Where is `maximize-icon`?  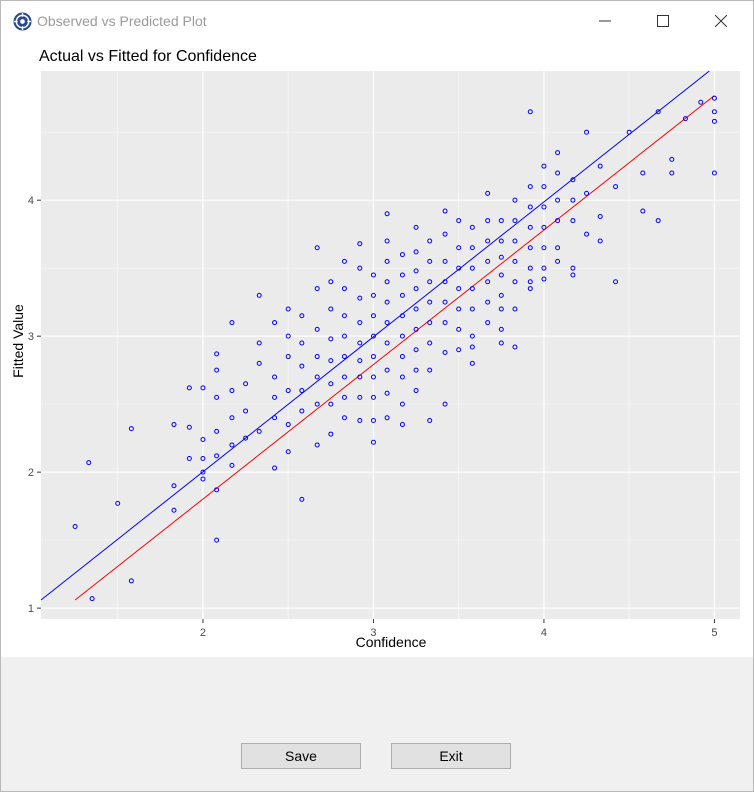
maximize-icon is located at coordinates (663, 21).